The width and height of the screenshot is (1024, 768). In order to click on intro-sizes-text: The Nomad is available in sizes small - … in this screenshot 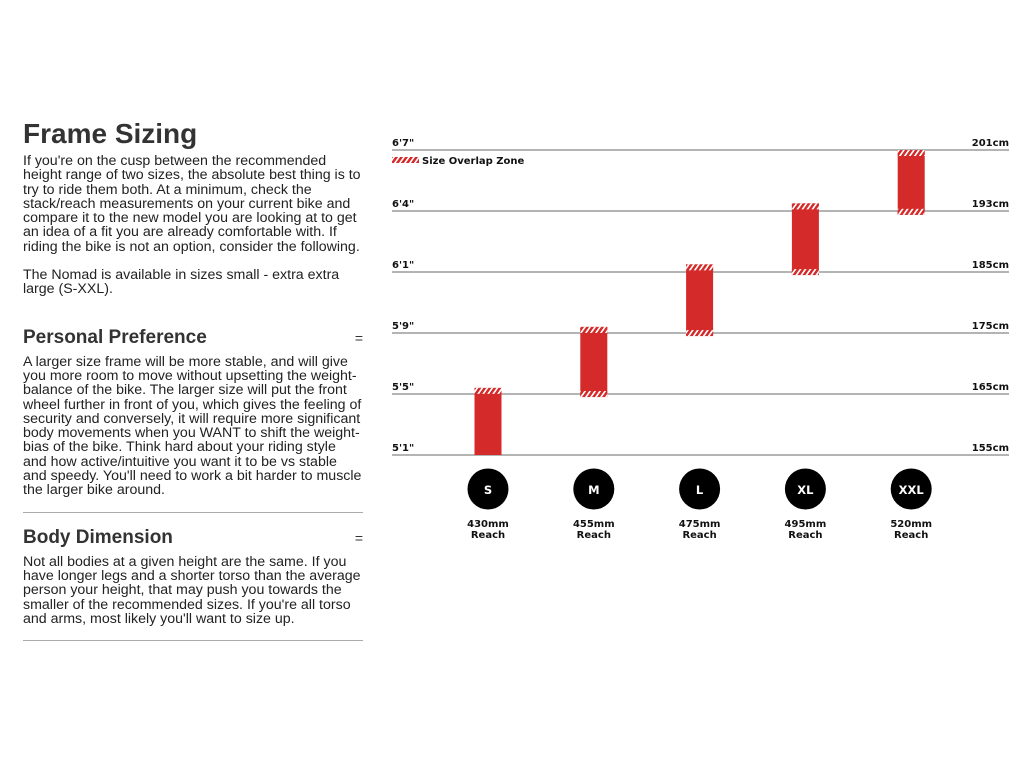, I will do `click(181, 282)`.